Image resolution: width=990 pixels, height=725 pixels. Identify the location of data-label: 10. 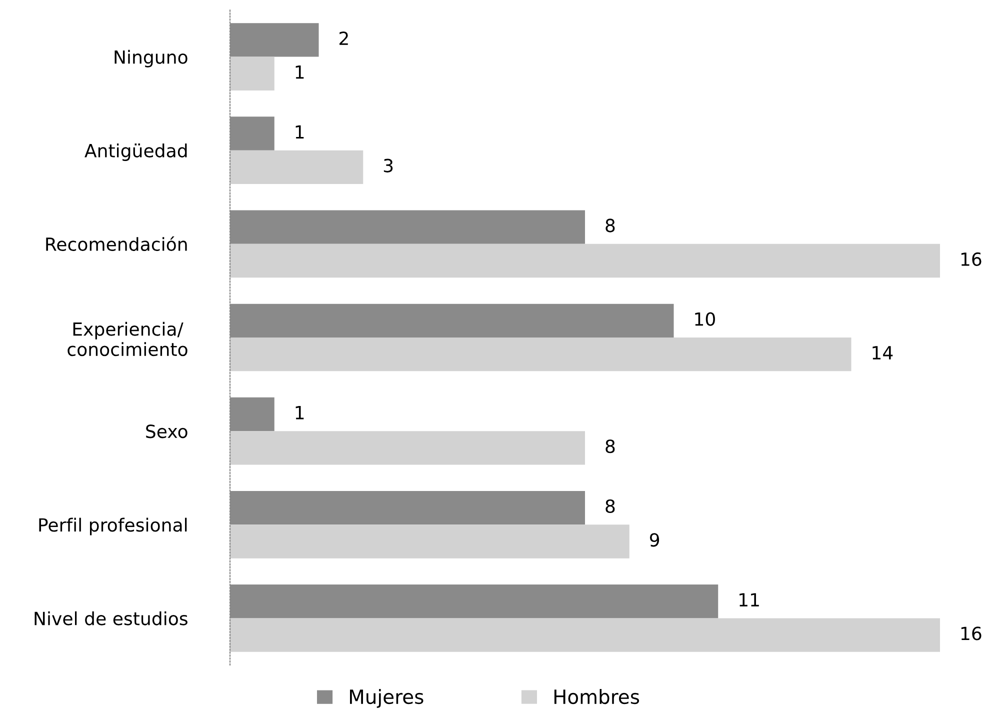
(705, 319).